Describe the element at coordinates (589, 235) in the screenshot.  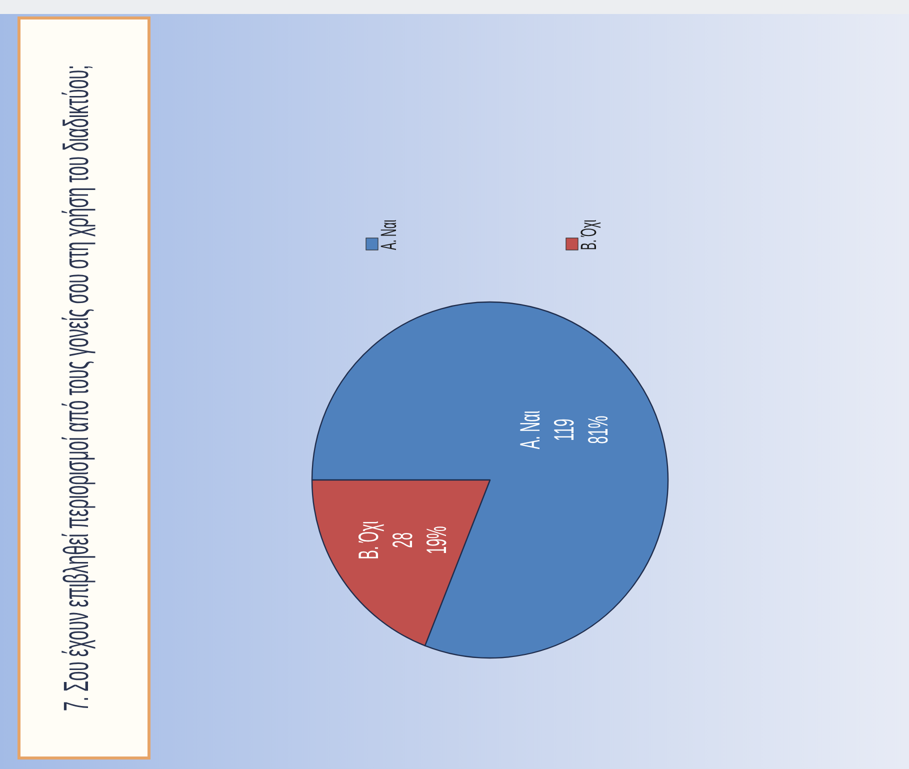
I see `legend-label: B. Όχι` at that location.